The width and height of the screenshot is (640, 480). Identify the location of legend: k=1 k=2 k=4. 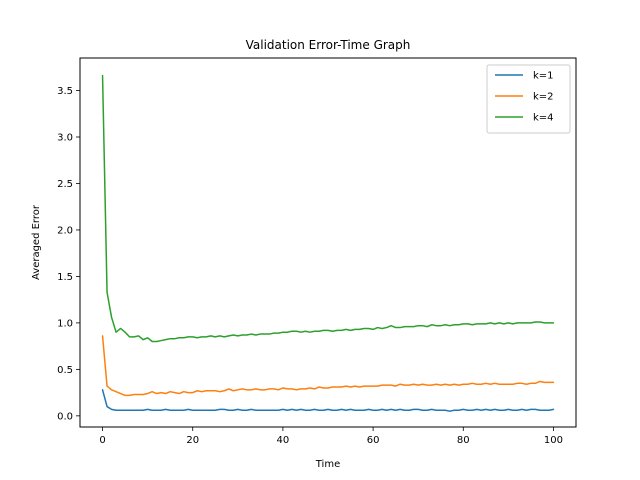
(528, 99).